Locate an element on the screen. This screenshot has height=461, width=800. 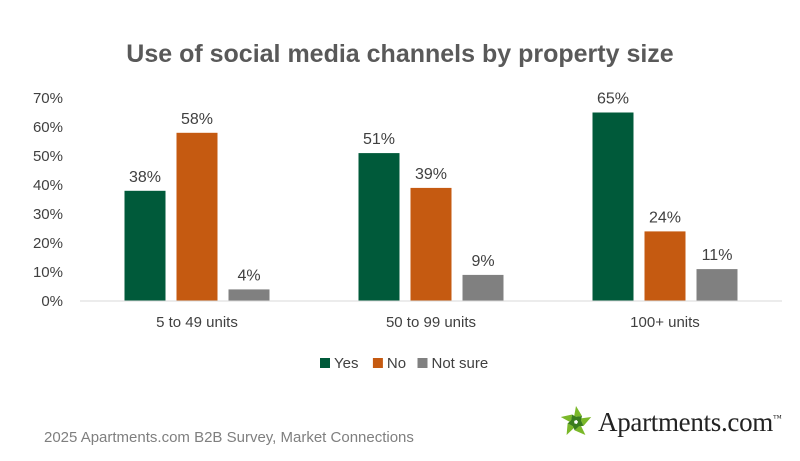
legend: Yes No Not sure is located at coordinates (404, 363).